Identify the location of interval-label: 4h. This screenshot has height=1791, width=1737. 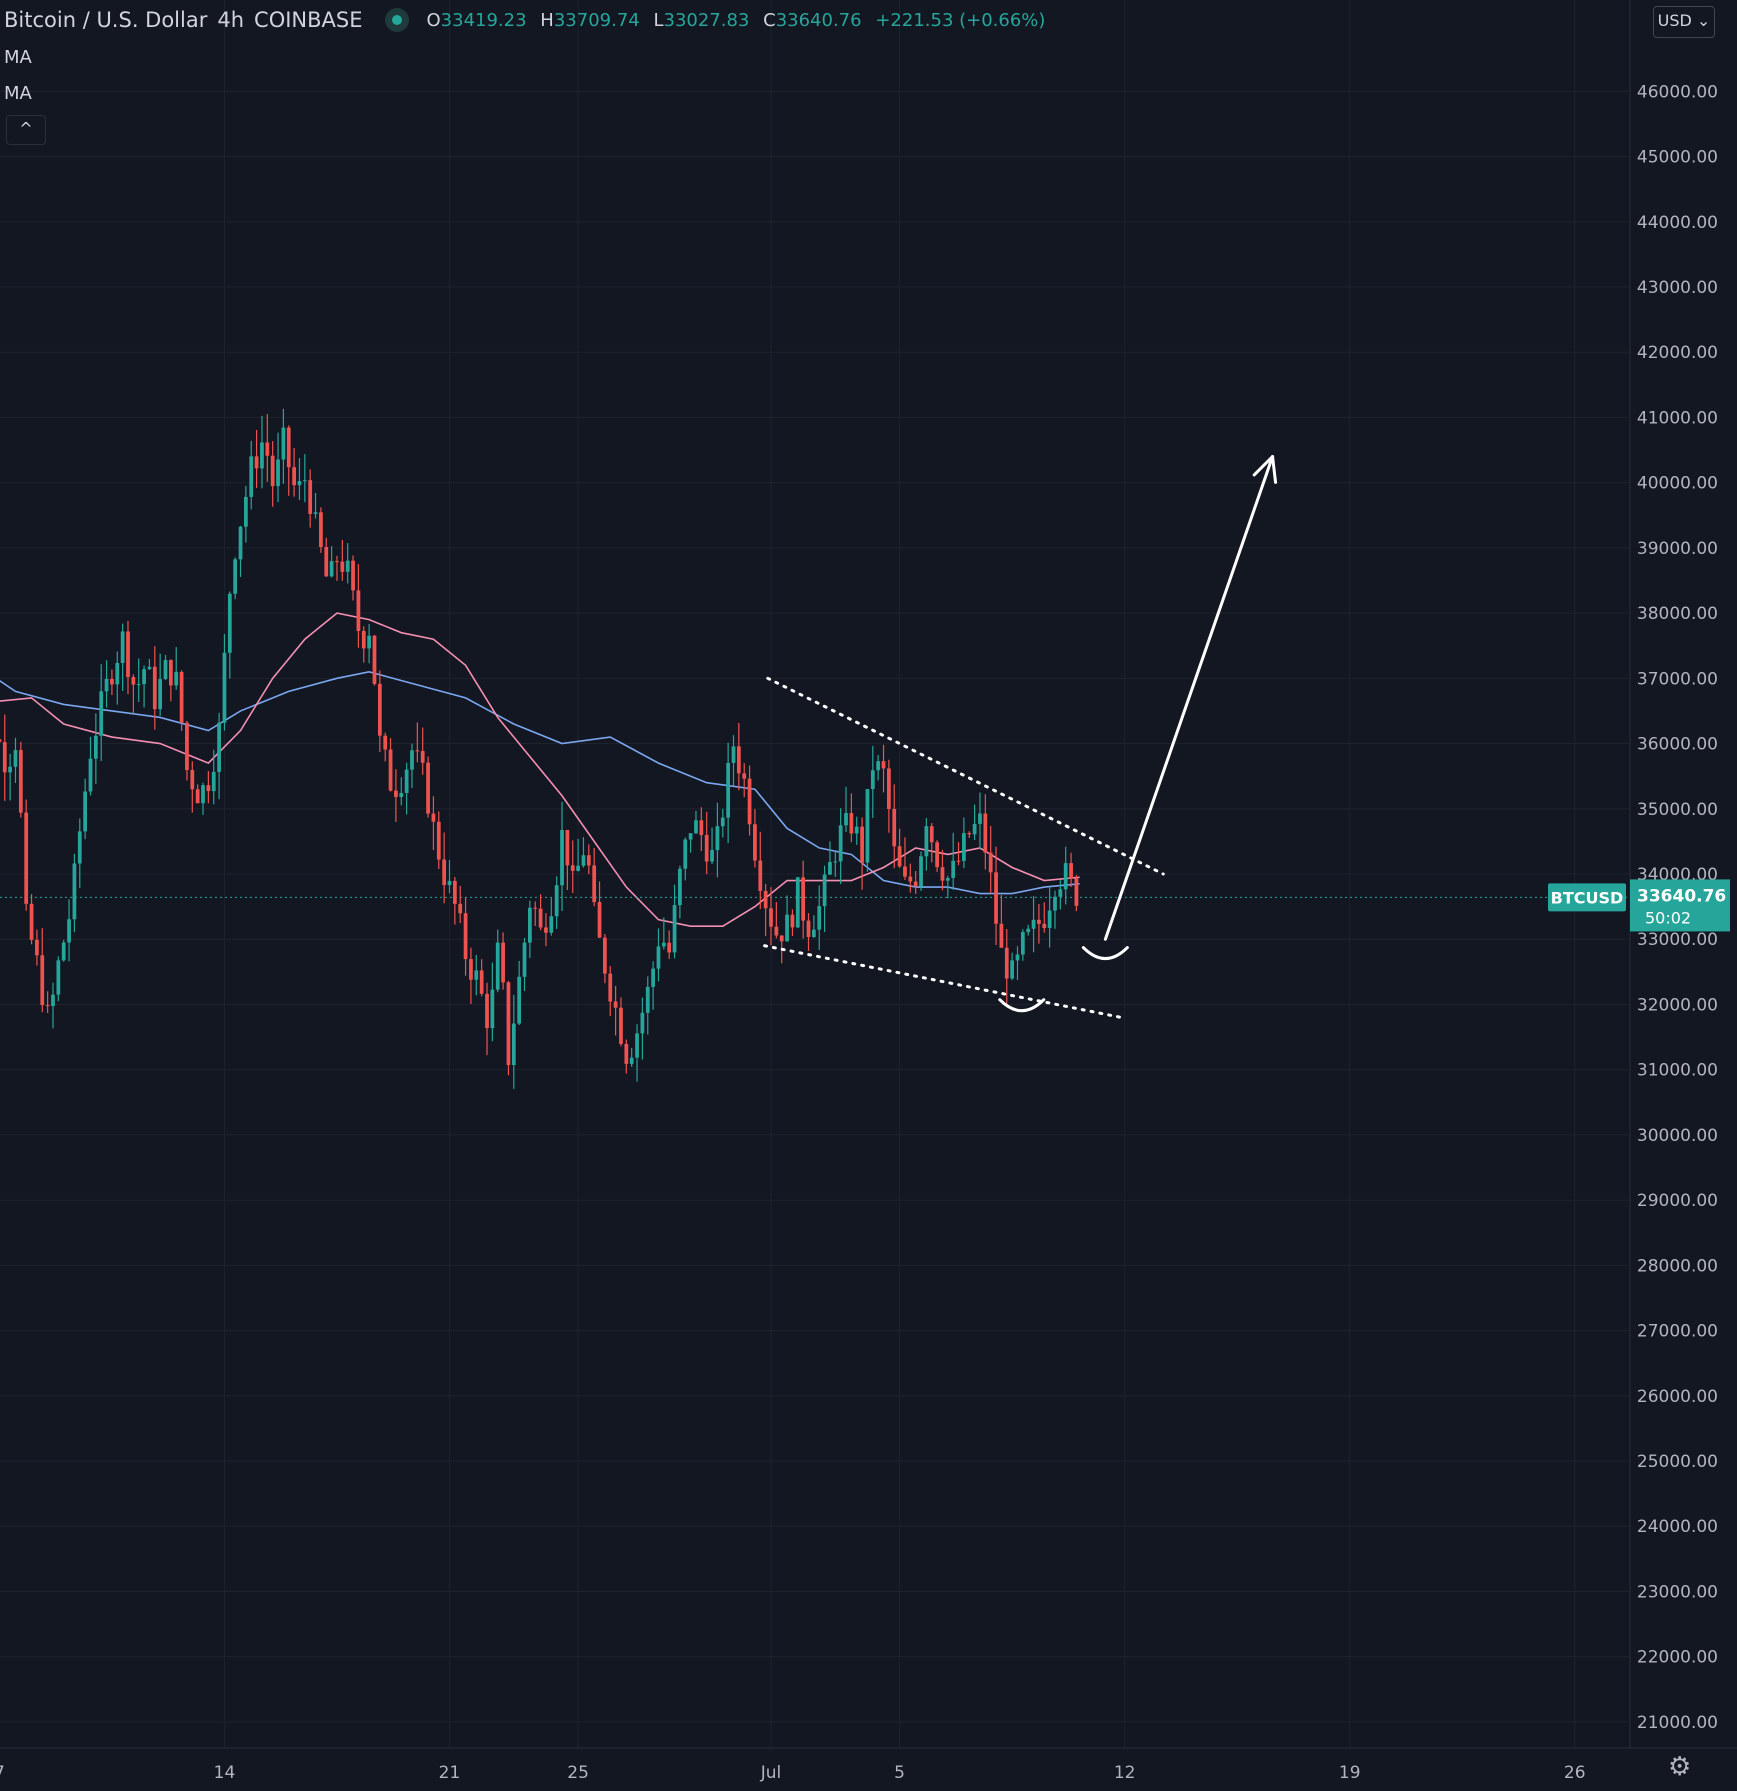
(231, 20).